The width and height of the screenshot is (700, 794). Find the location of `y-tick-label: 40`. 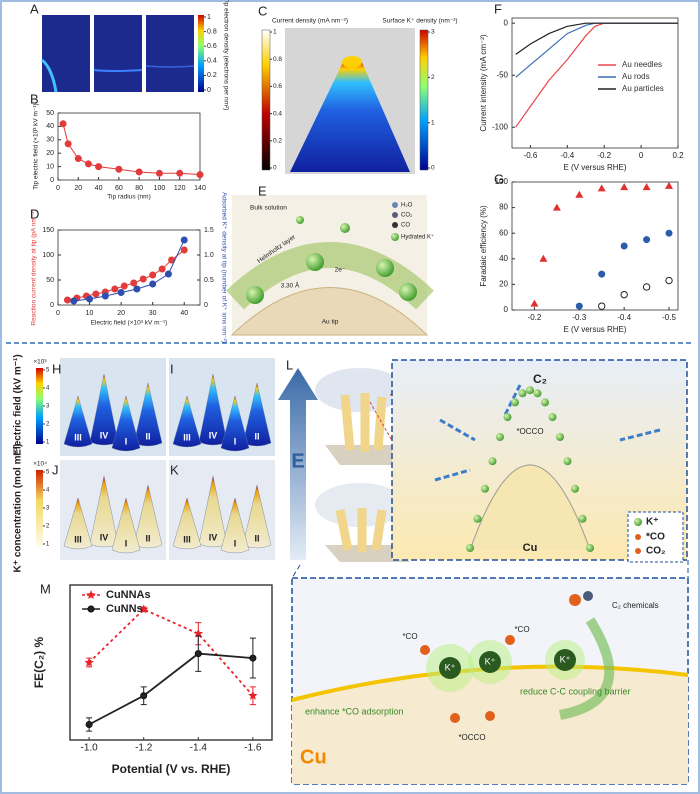

y-tick-label: 40 is located at coordinates (503, 258).